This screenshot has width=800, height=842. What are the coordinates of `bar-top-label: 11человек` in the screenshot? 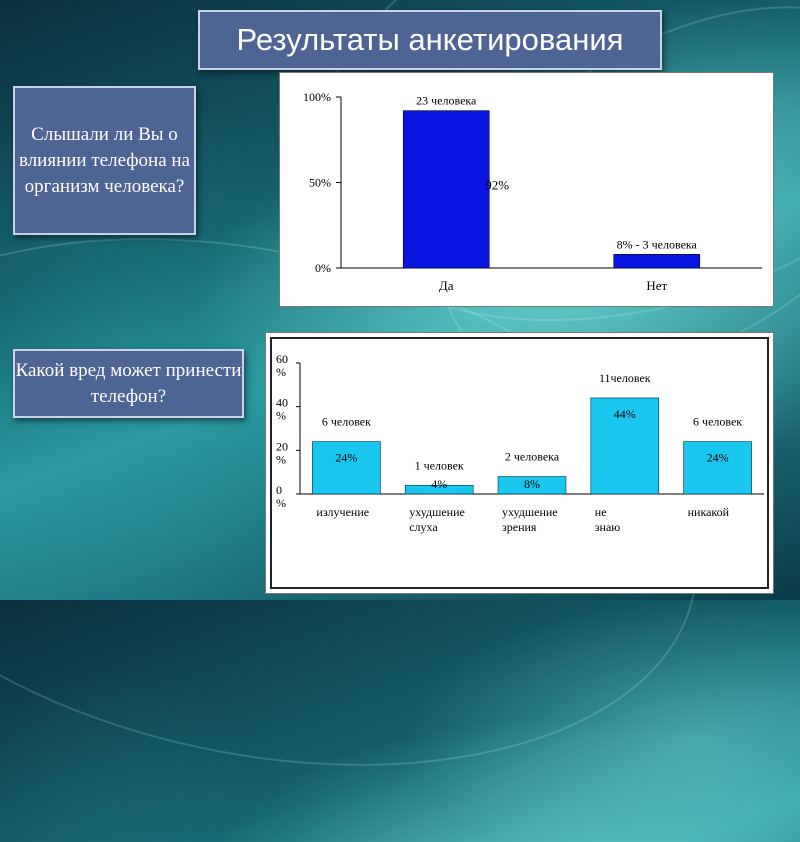 It's located at (625, 378).